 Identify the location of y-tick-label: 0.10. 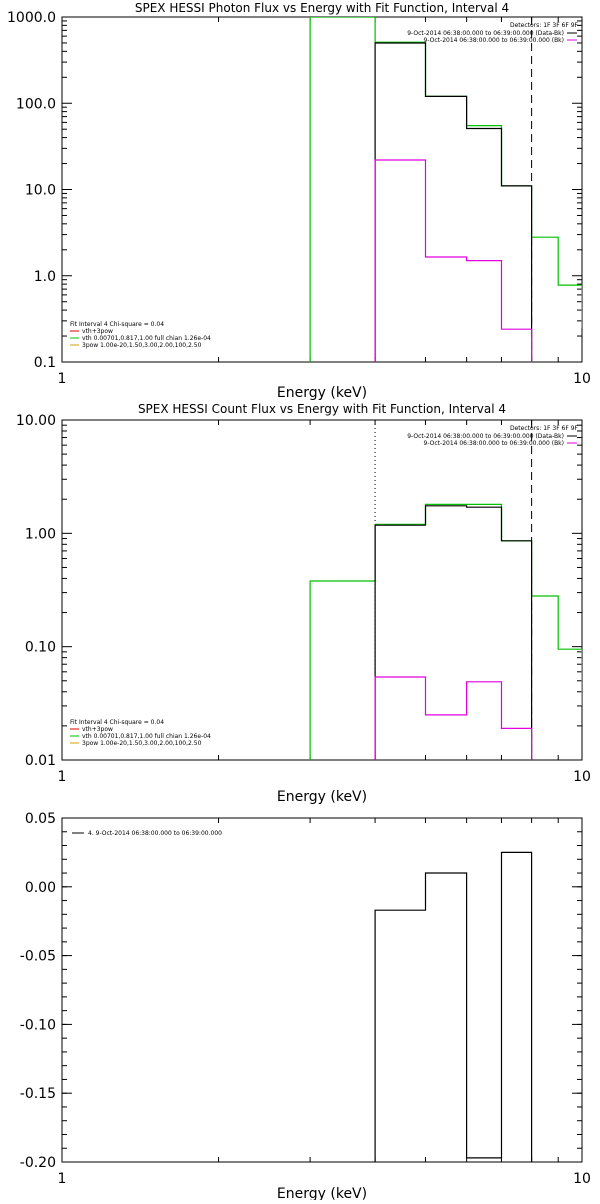
(40, 648).